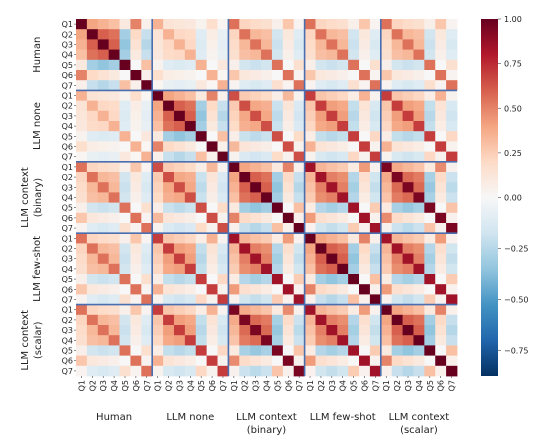 Image resolution: width=548 pixels, height=446 pixels. I want to click on y-tick-label: Q4, so click(67, 126).